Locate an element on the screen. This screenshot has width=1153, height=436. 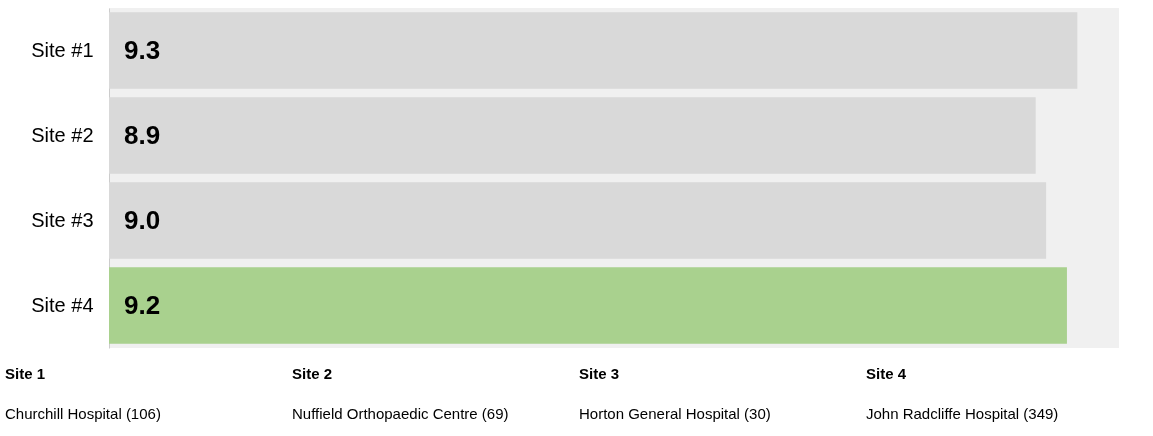
text: Nuffield Orthopaedic Centre (69) is located at coordinates (400, 413).